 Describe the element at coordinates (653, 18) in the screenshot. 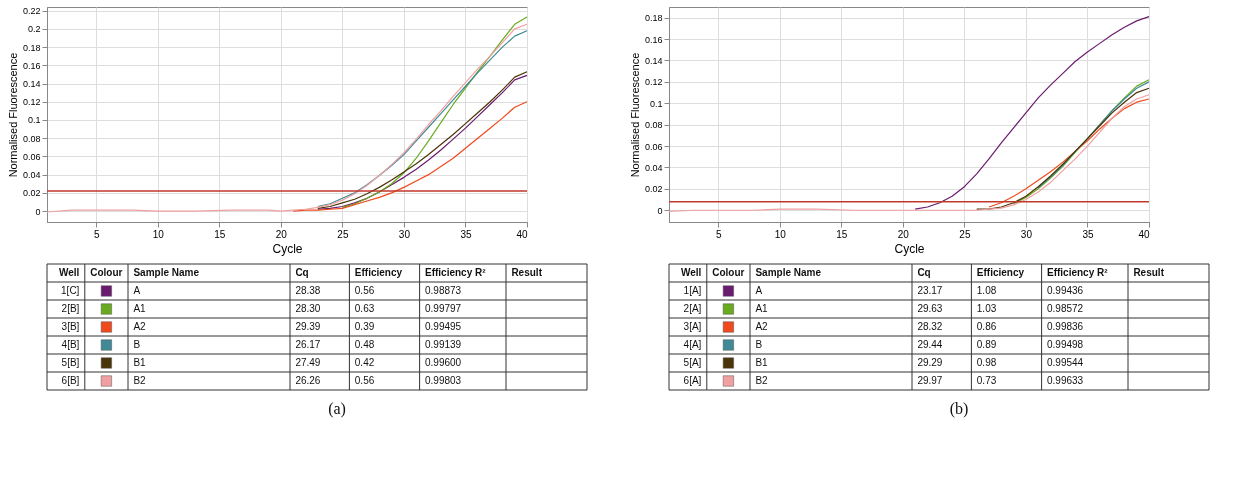

I see `y-tick-label: 0.18` at that location.